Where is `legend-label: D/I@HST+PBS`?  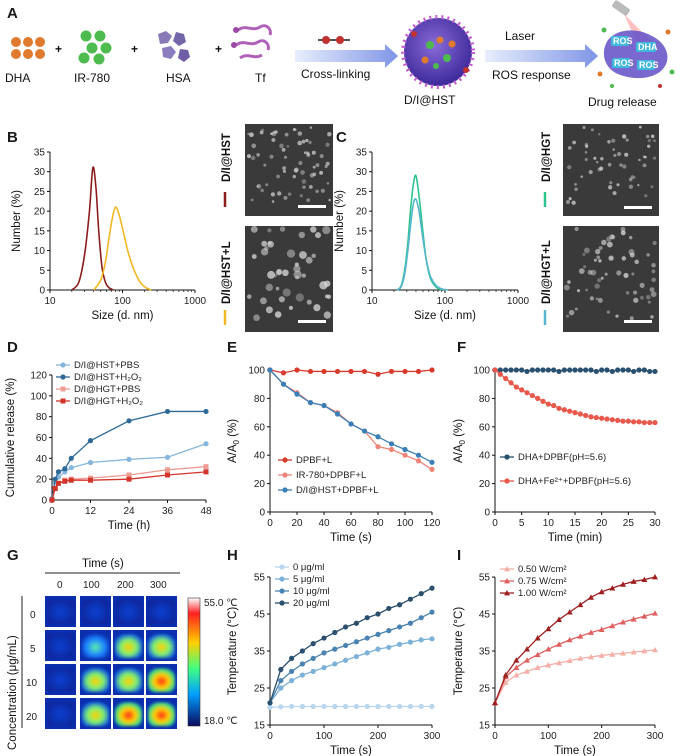
legend-label: D/I@HST+PBS is located at coordinates (106, 365).